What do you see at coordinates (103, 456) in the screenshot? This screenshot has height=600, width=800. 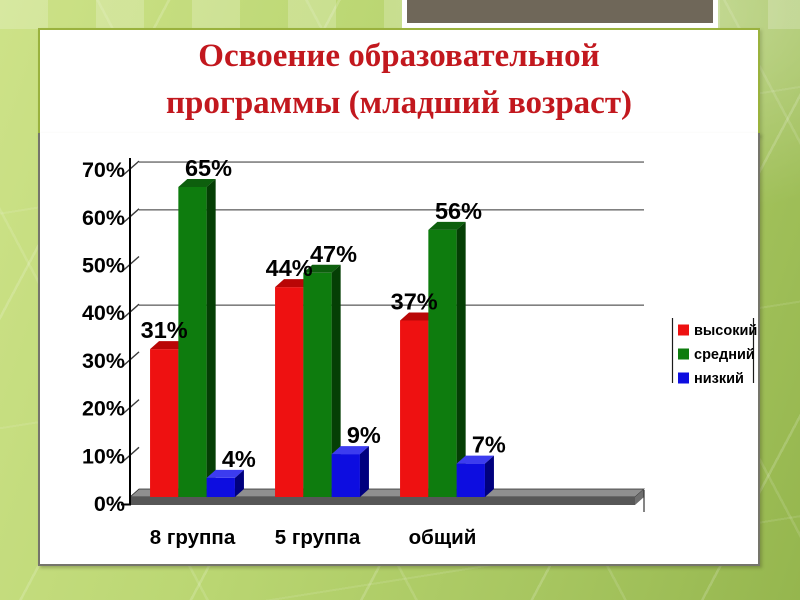 I see `y-tick-label: 10%` at bounding box center [103, 456].